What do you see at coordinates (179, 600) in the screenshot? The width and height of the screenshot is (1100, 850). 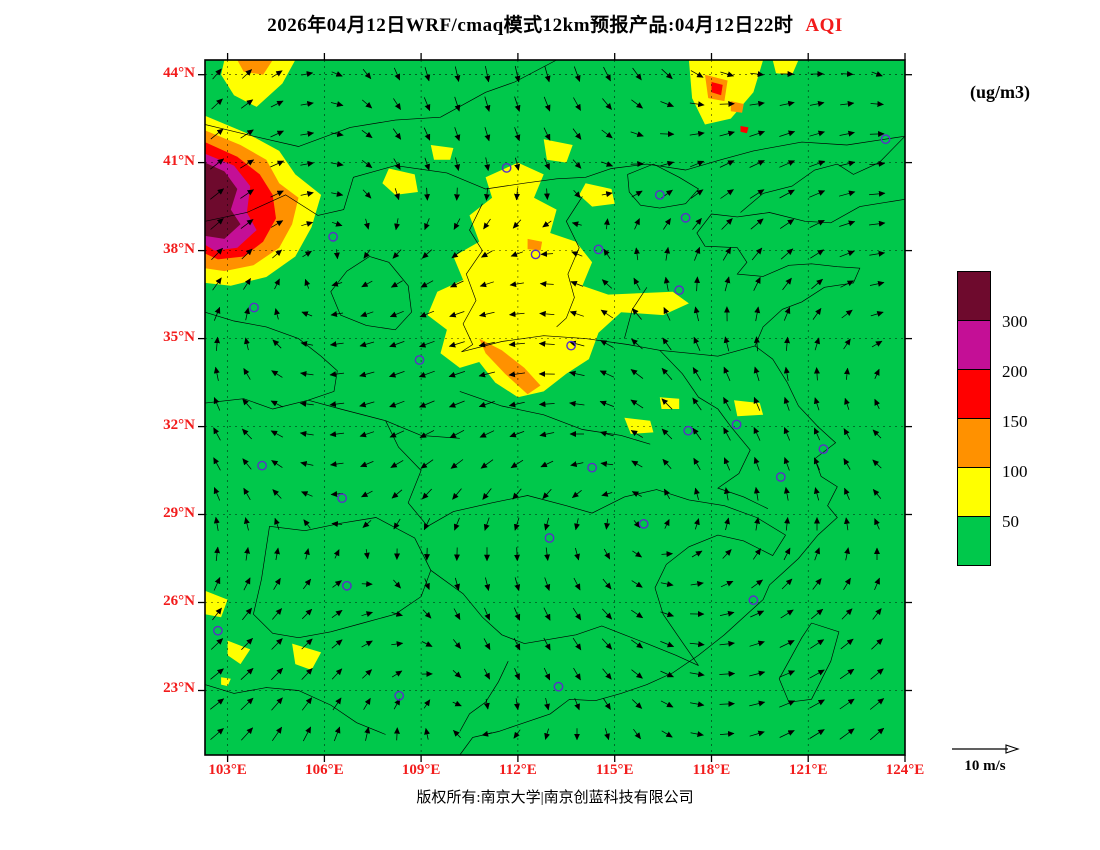 I see `lat-tick-label: 26°N` at bounding box center [179, 600].